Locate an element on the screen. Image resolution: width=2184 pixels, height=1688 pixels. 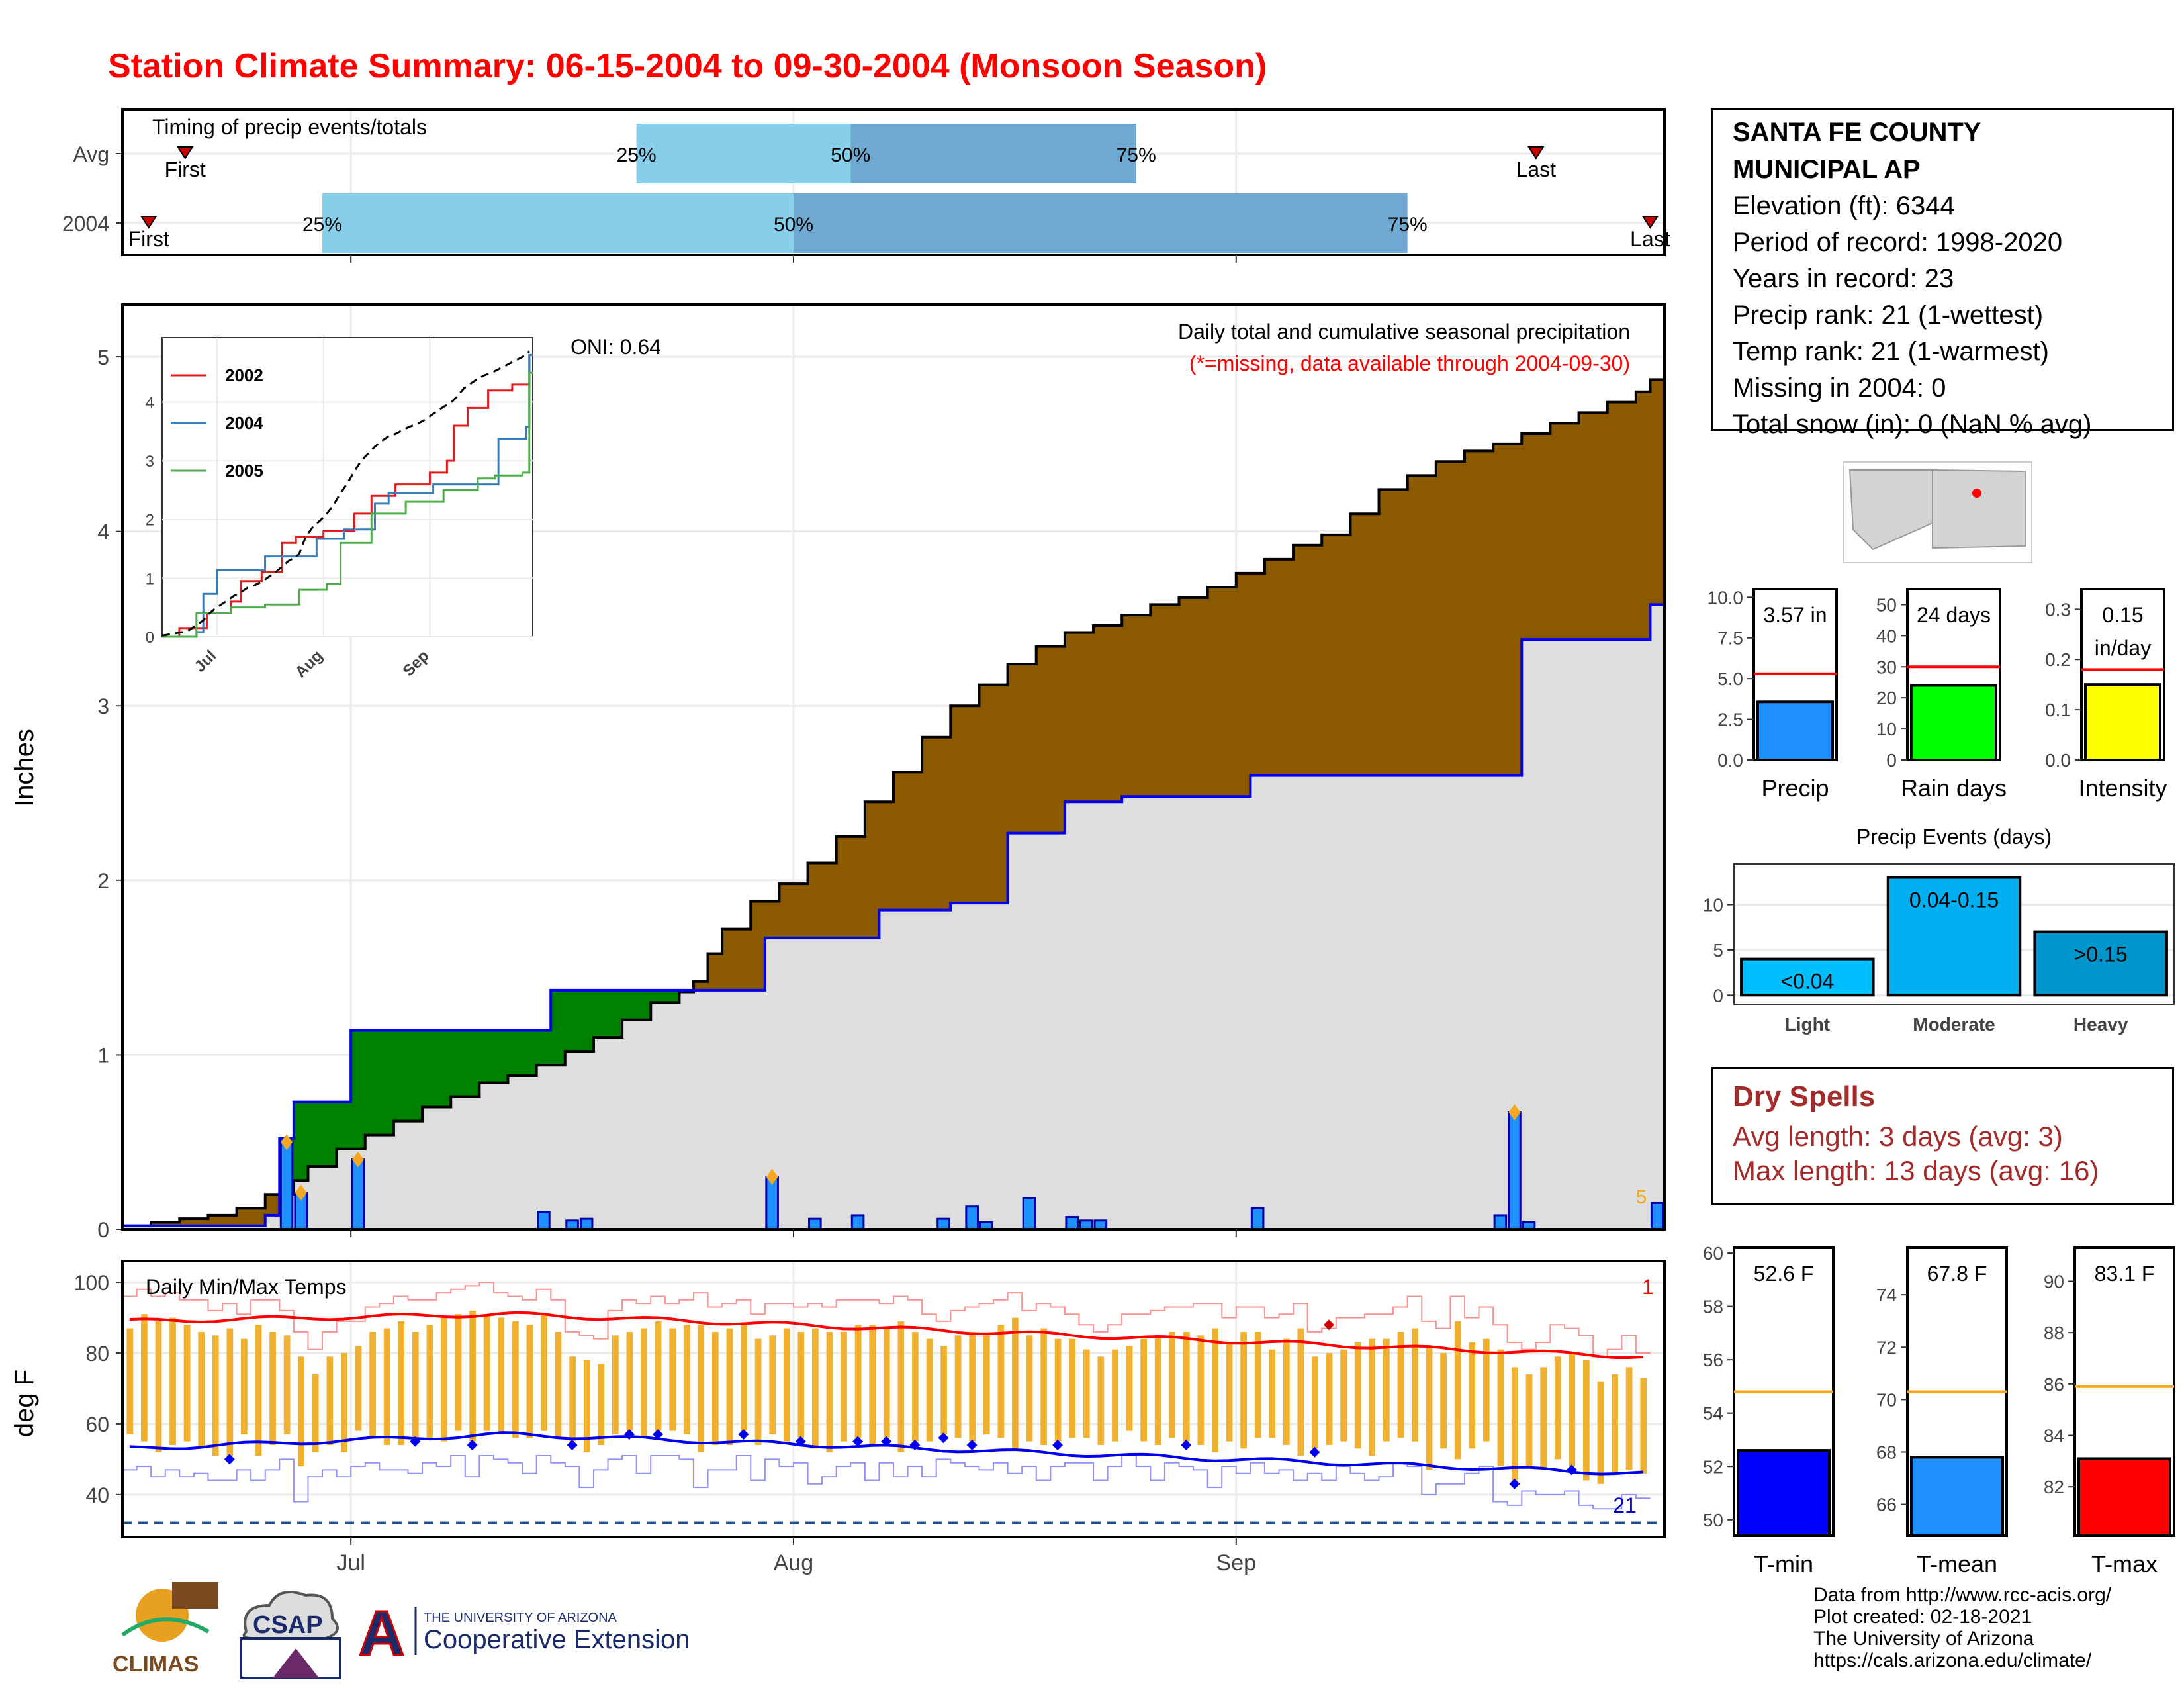
tmean-temp-summary-ytick-label: 74 is located at coordinates (1886, 1295).